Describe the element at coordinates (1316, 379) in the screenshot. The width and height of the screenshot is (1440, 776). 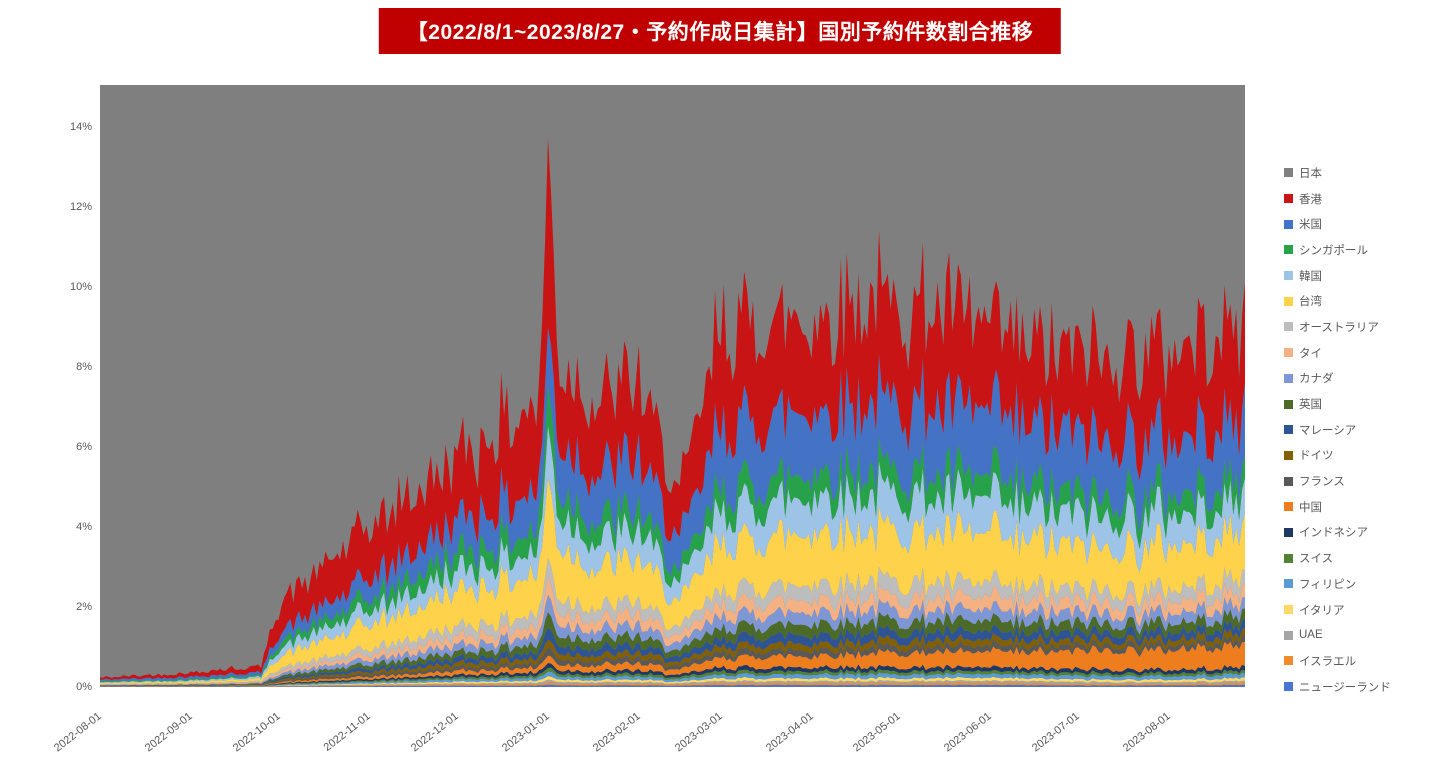
I see `legend-label: カナダ` at that location.